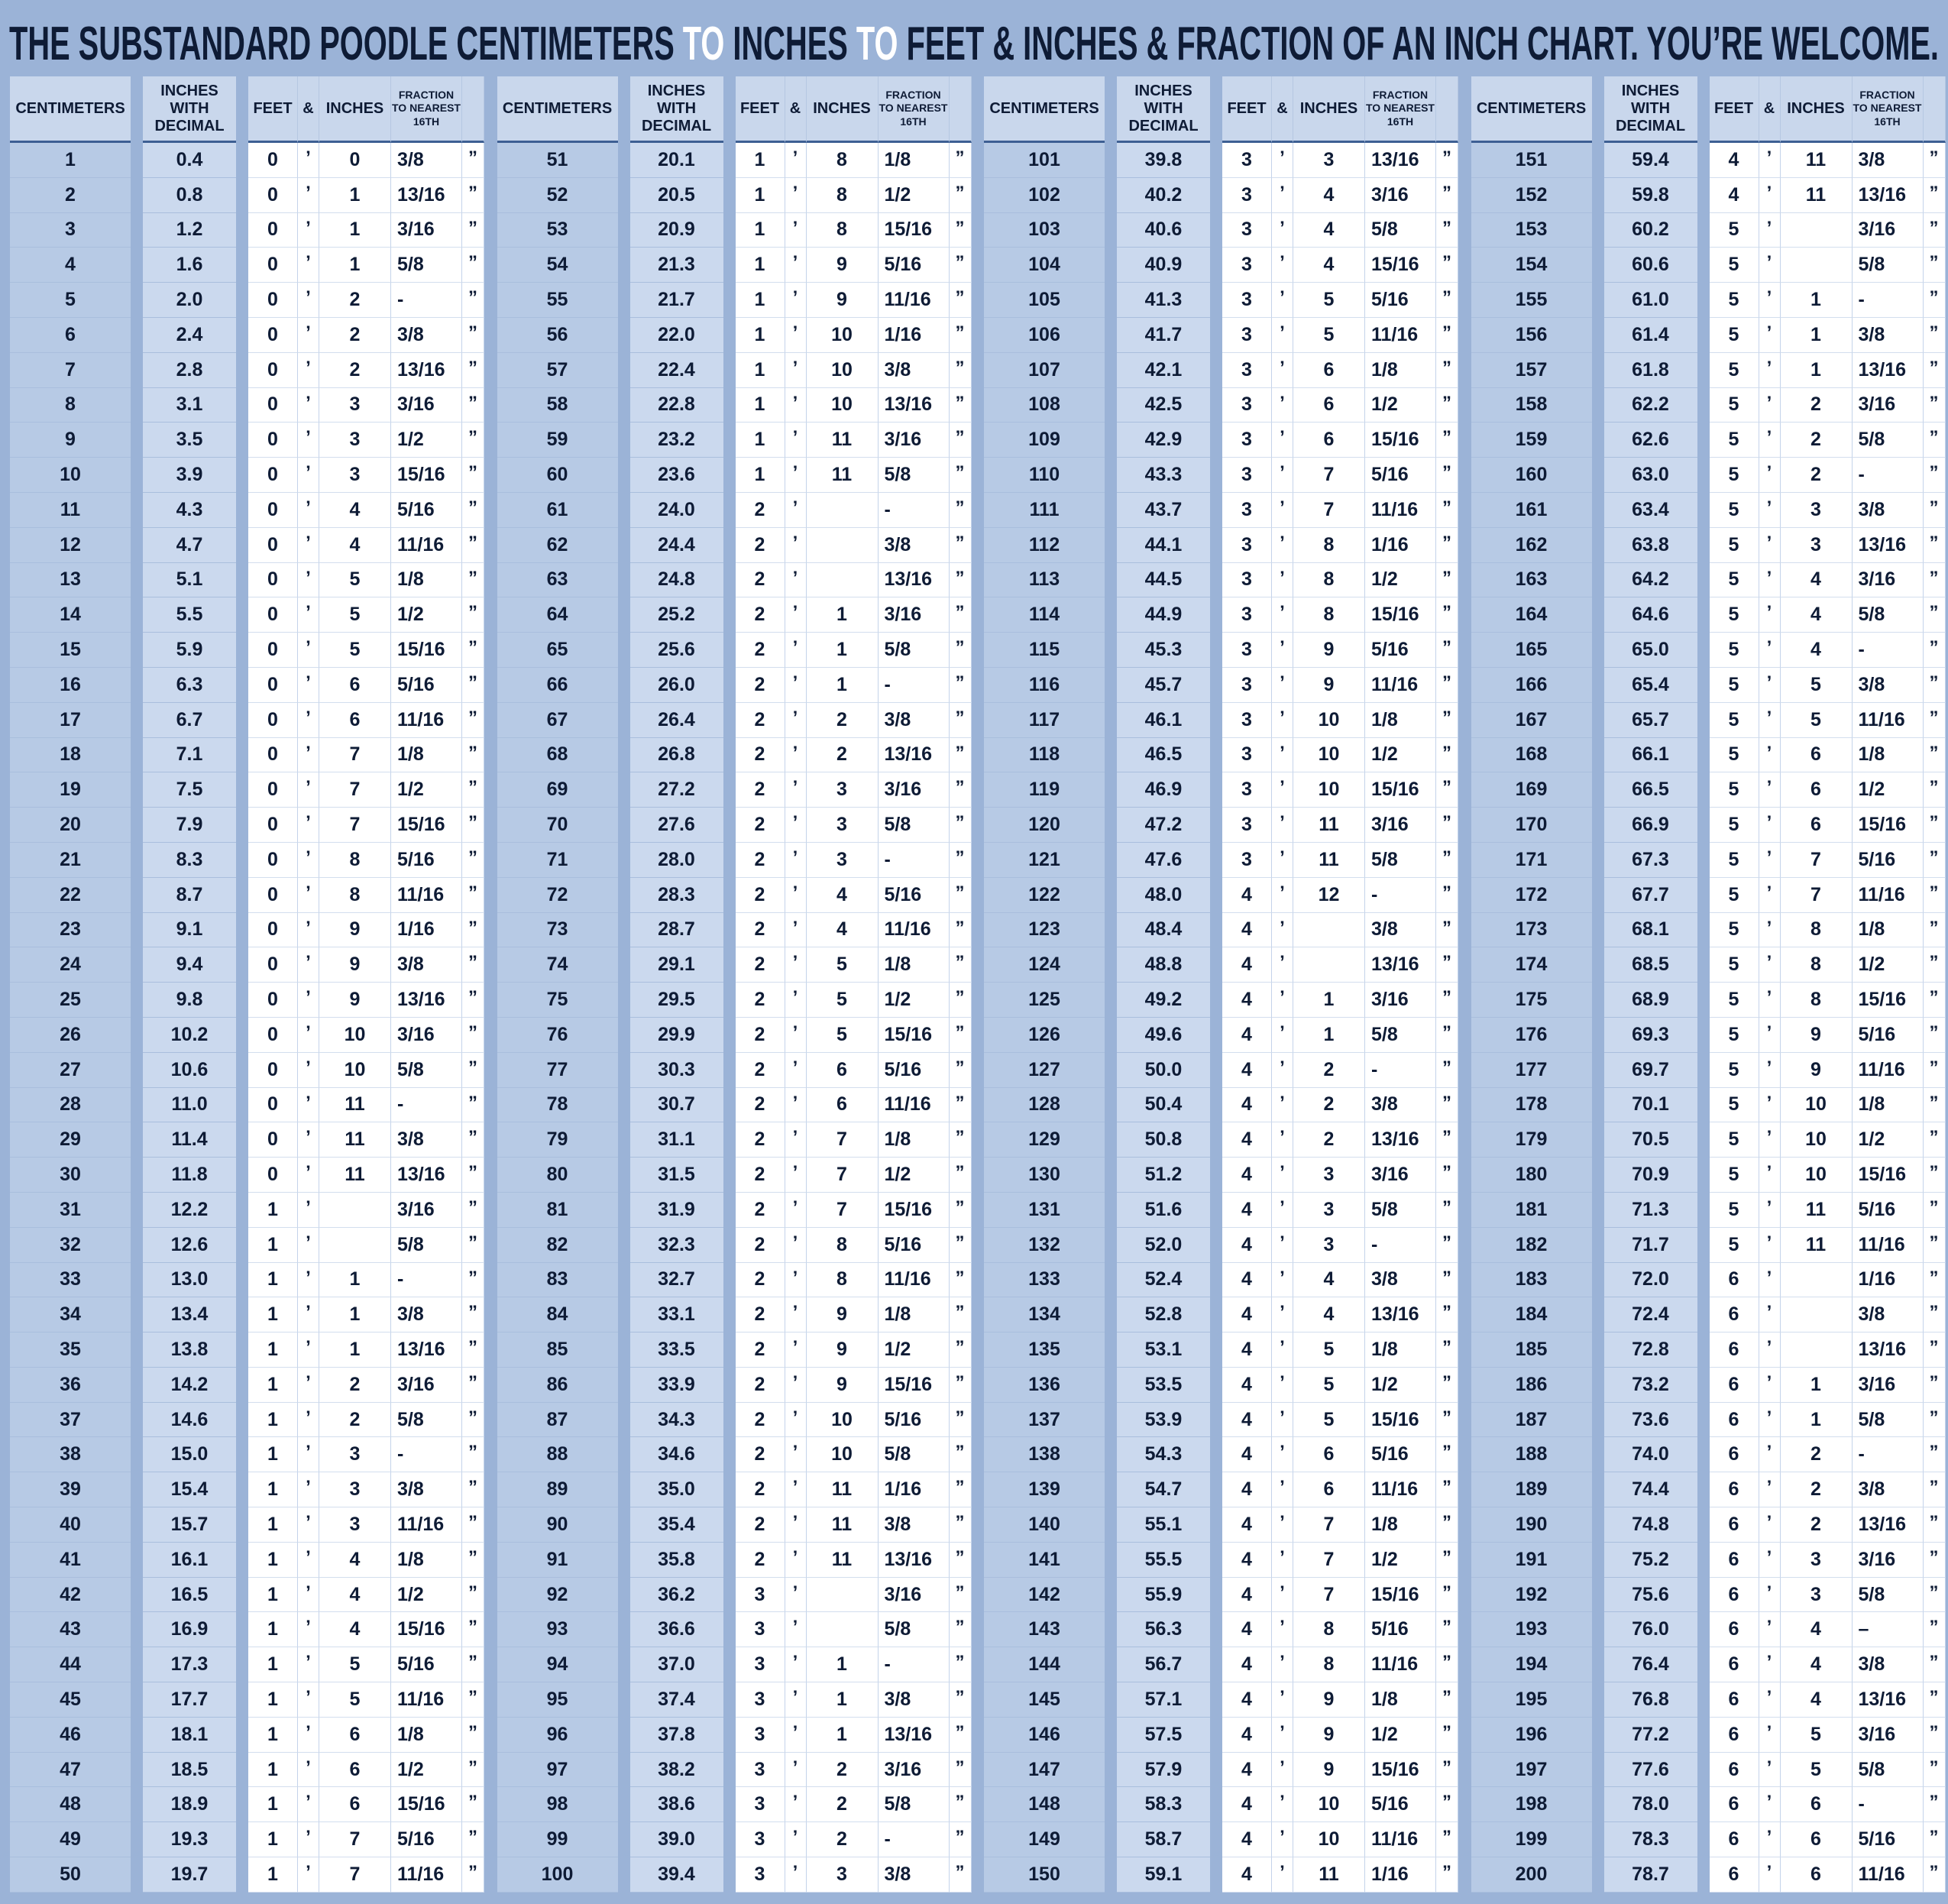 The width and height of the screenshot is (1948, 1904). Describe the element at coordinates (70, 370) in the screenshot. I see `cell-centimeters: 7` at that location.